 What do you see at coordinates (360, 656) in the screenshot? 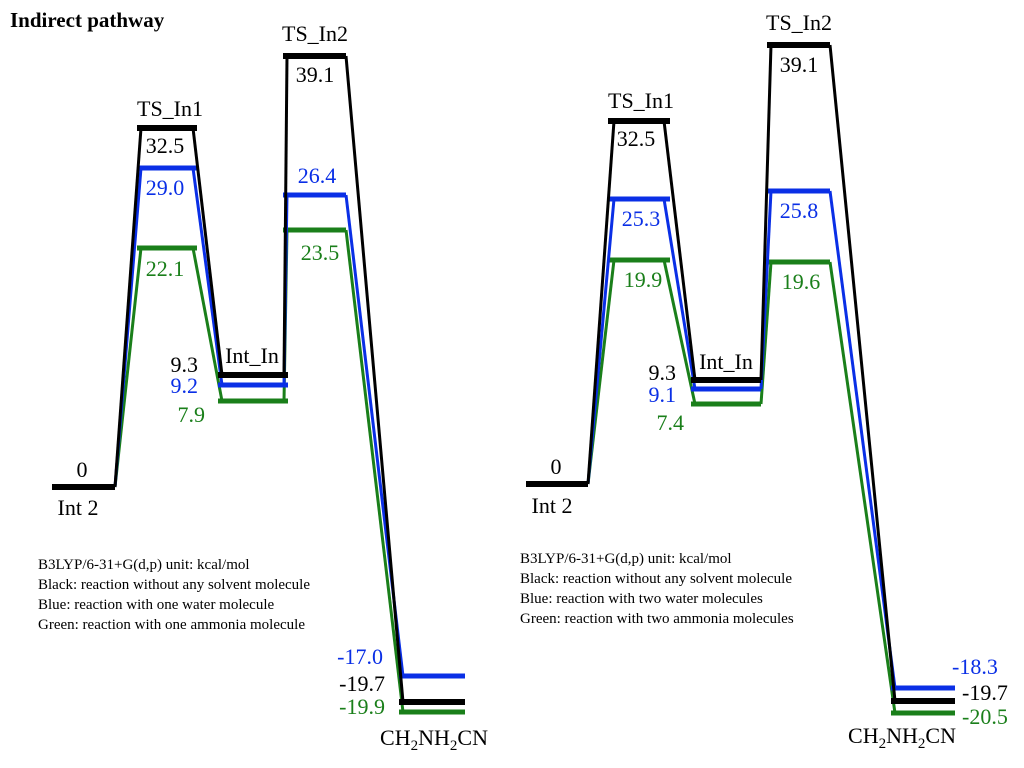
I see `energy-value-label: -17.0` at bounding box center [360, 656].